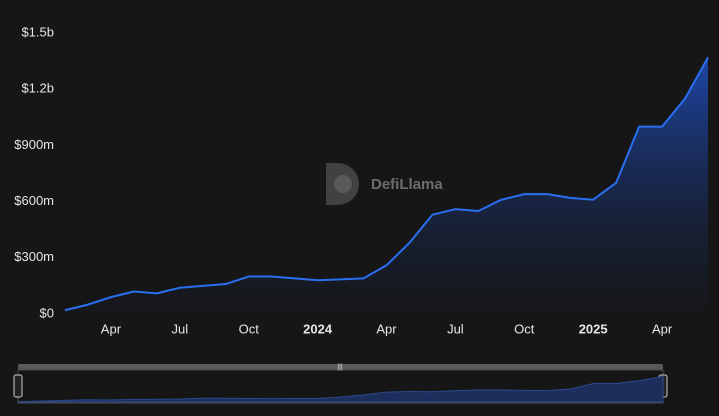 The image size is (719, 416). What do you see at coordinates (407, 184) in the screenshot?
I see `watermark: DefiLlama` at bounding box center [407, 184].